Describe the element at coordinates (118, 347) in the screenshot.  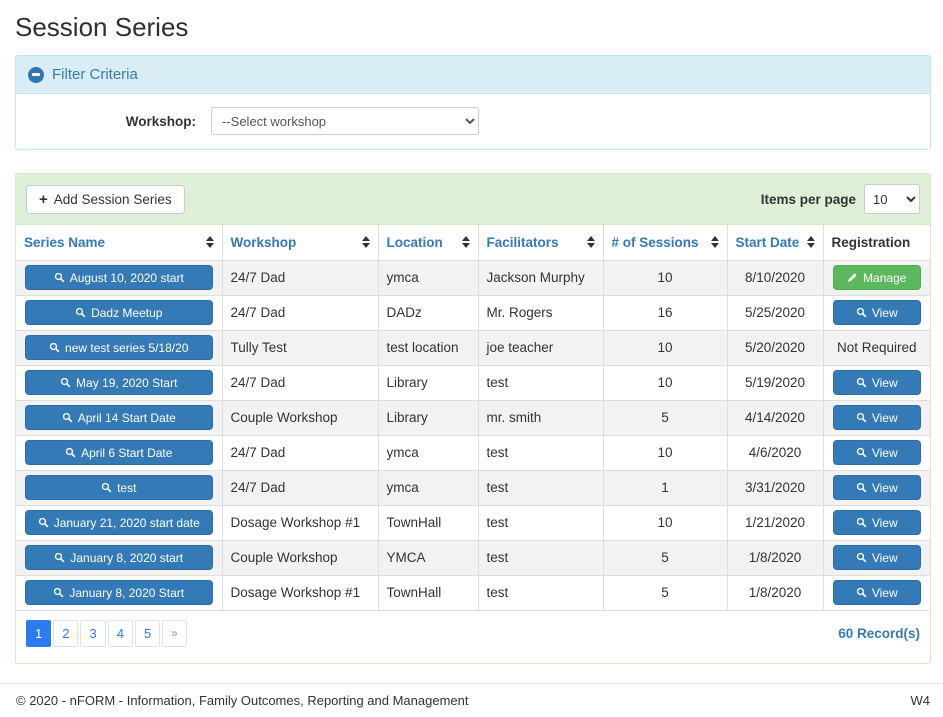
I see `series-name-button: new test series 5/18/20` at that location.